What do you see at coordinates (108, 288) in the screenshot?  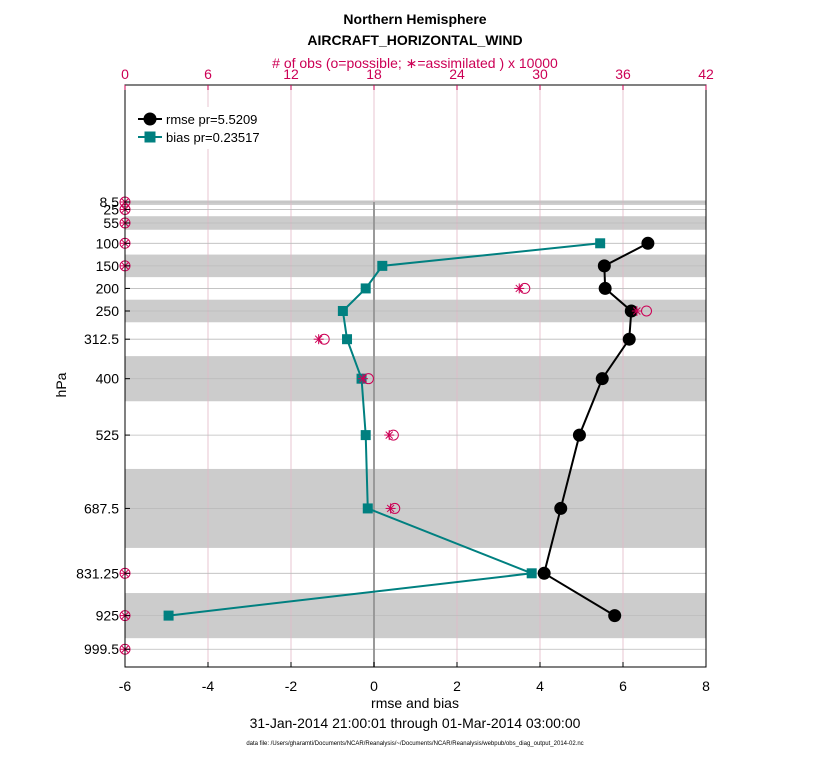 I see `level-label: 200` at bounding box center [108, 288].